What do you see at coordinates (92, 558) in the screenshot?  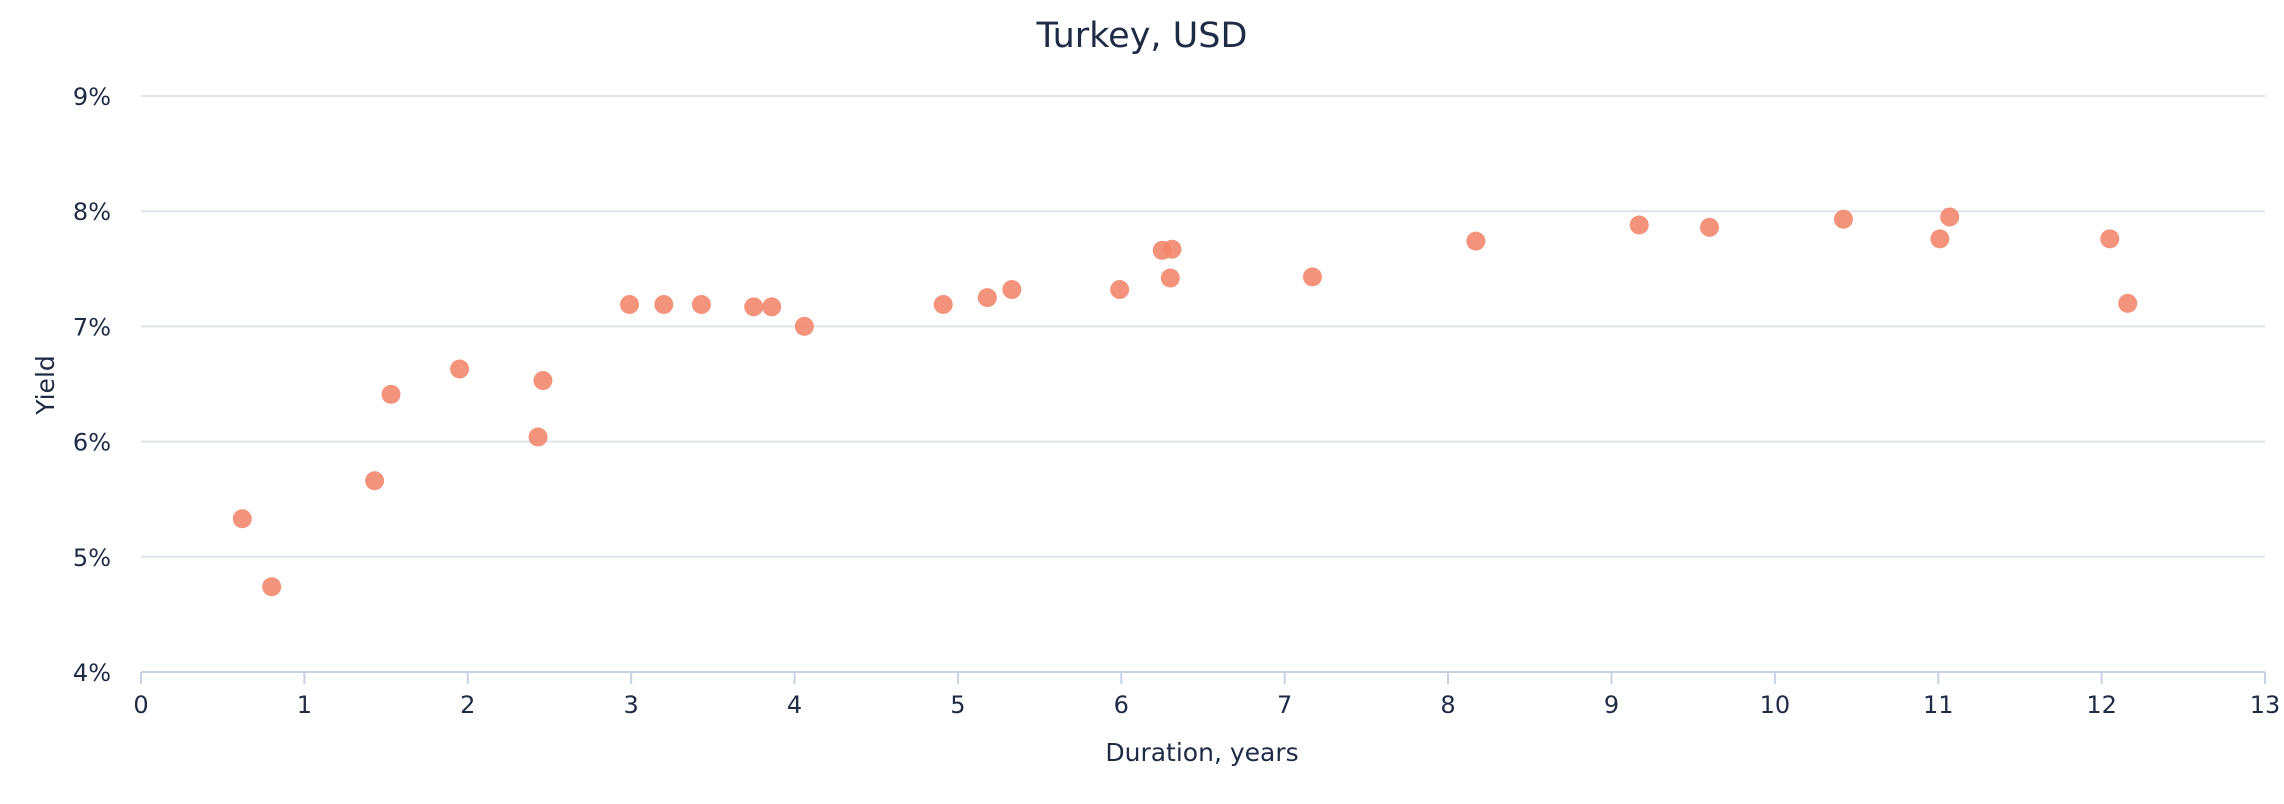 I see `y-tick-label: 5%` at bounding box center [92, 558].